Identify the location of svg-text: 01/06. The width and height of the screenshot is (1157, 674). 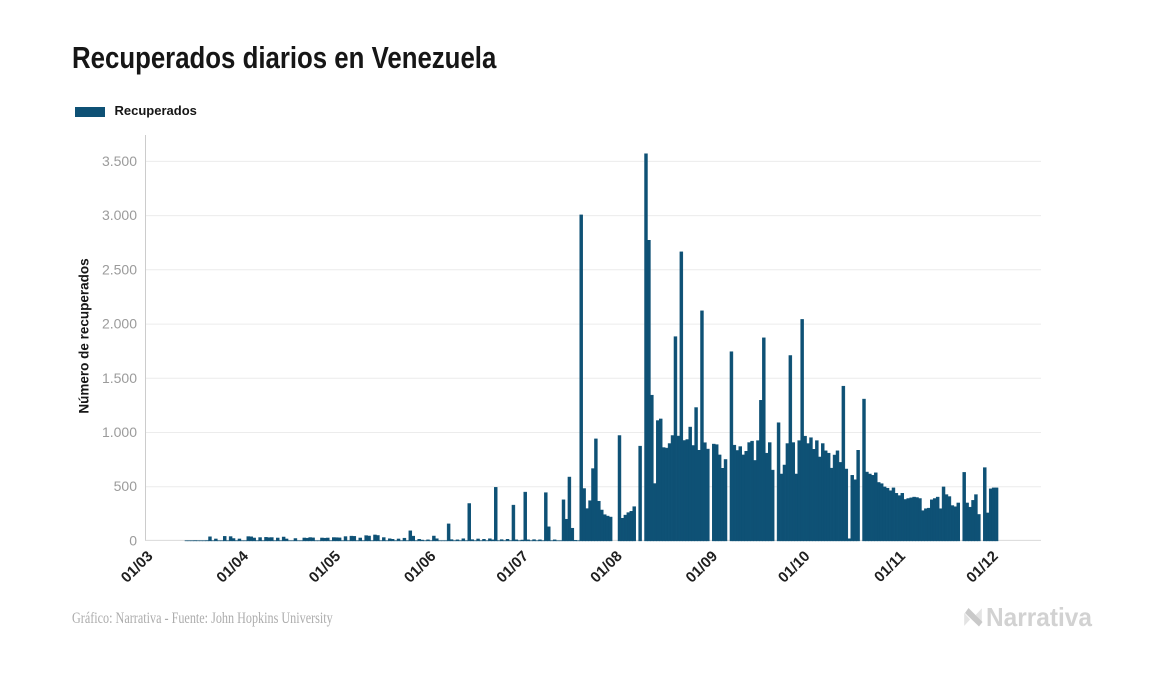
(420, 567).